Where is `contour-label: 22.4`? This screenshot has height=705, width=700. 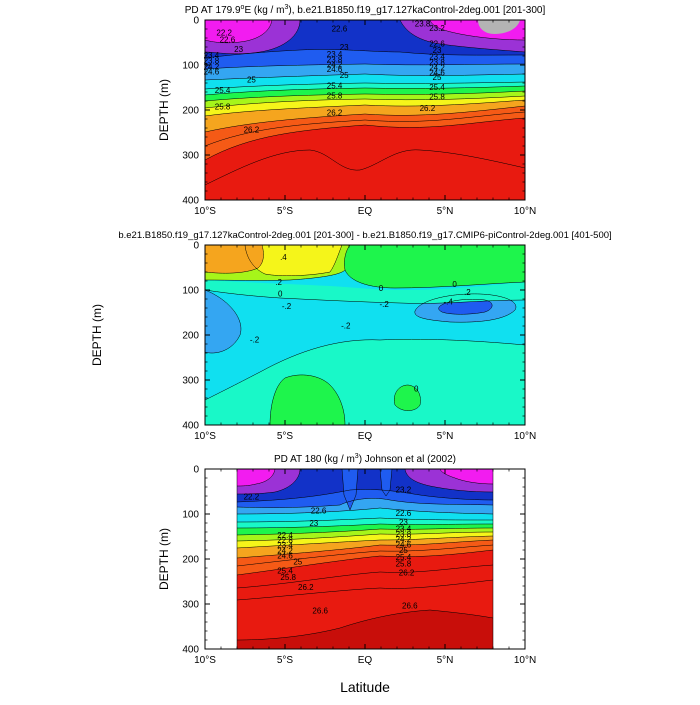 contour-label: 22.4 is located at coordinates (285, 535).